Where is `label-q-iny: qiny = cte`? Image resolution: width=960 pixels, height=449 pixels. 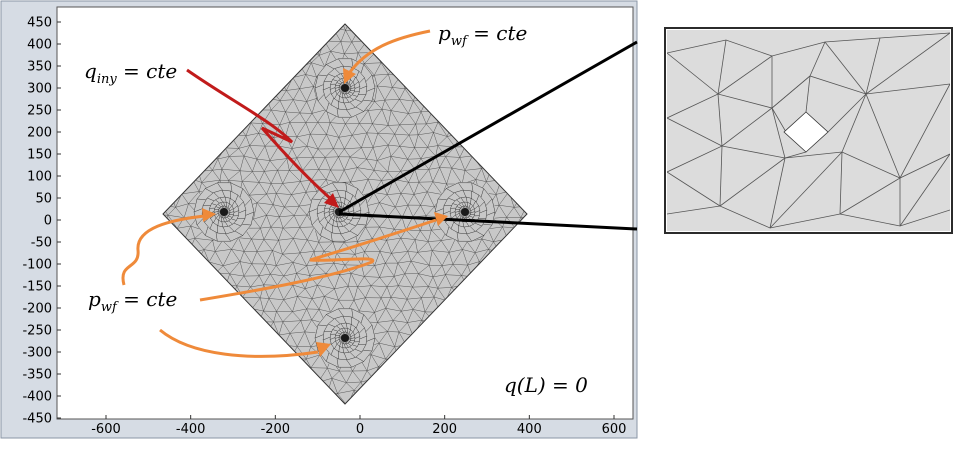 label-q-iny: qiny = cte is located at coordinates (130, 73).